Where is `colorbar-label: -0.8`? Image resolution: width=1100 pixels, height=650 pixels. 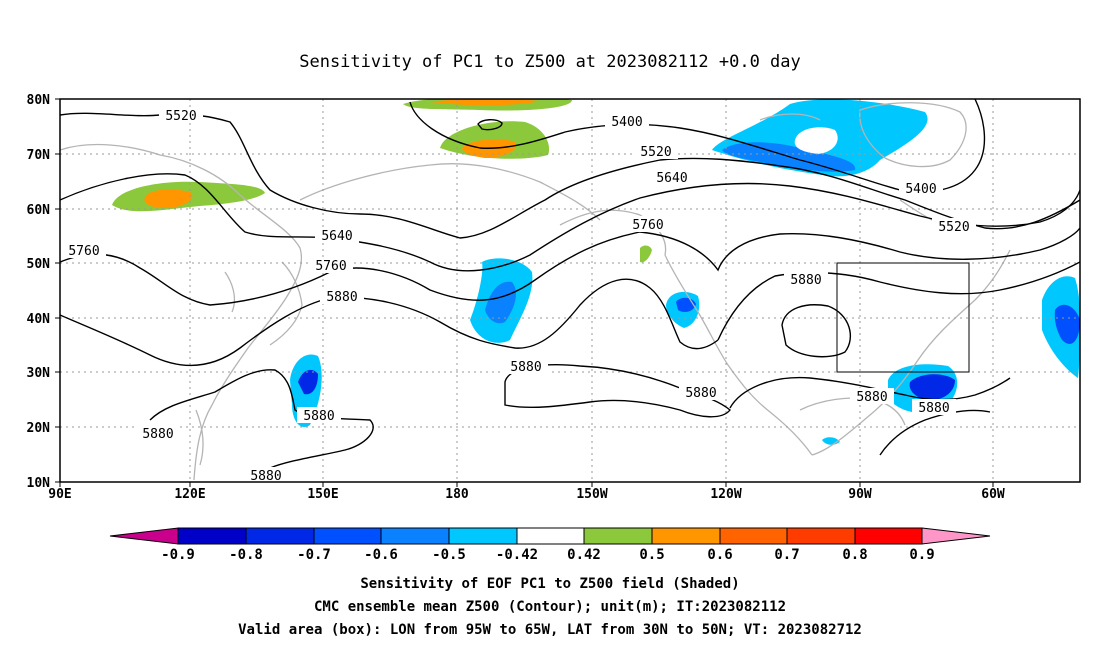 colorbar-label: -0.8 is located at coordinates (246, 555).